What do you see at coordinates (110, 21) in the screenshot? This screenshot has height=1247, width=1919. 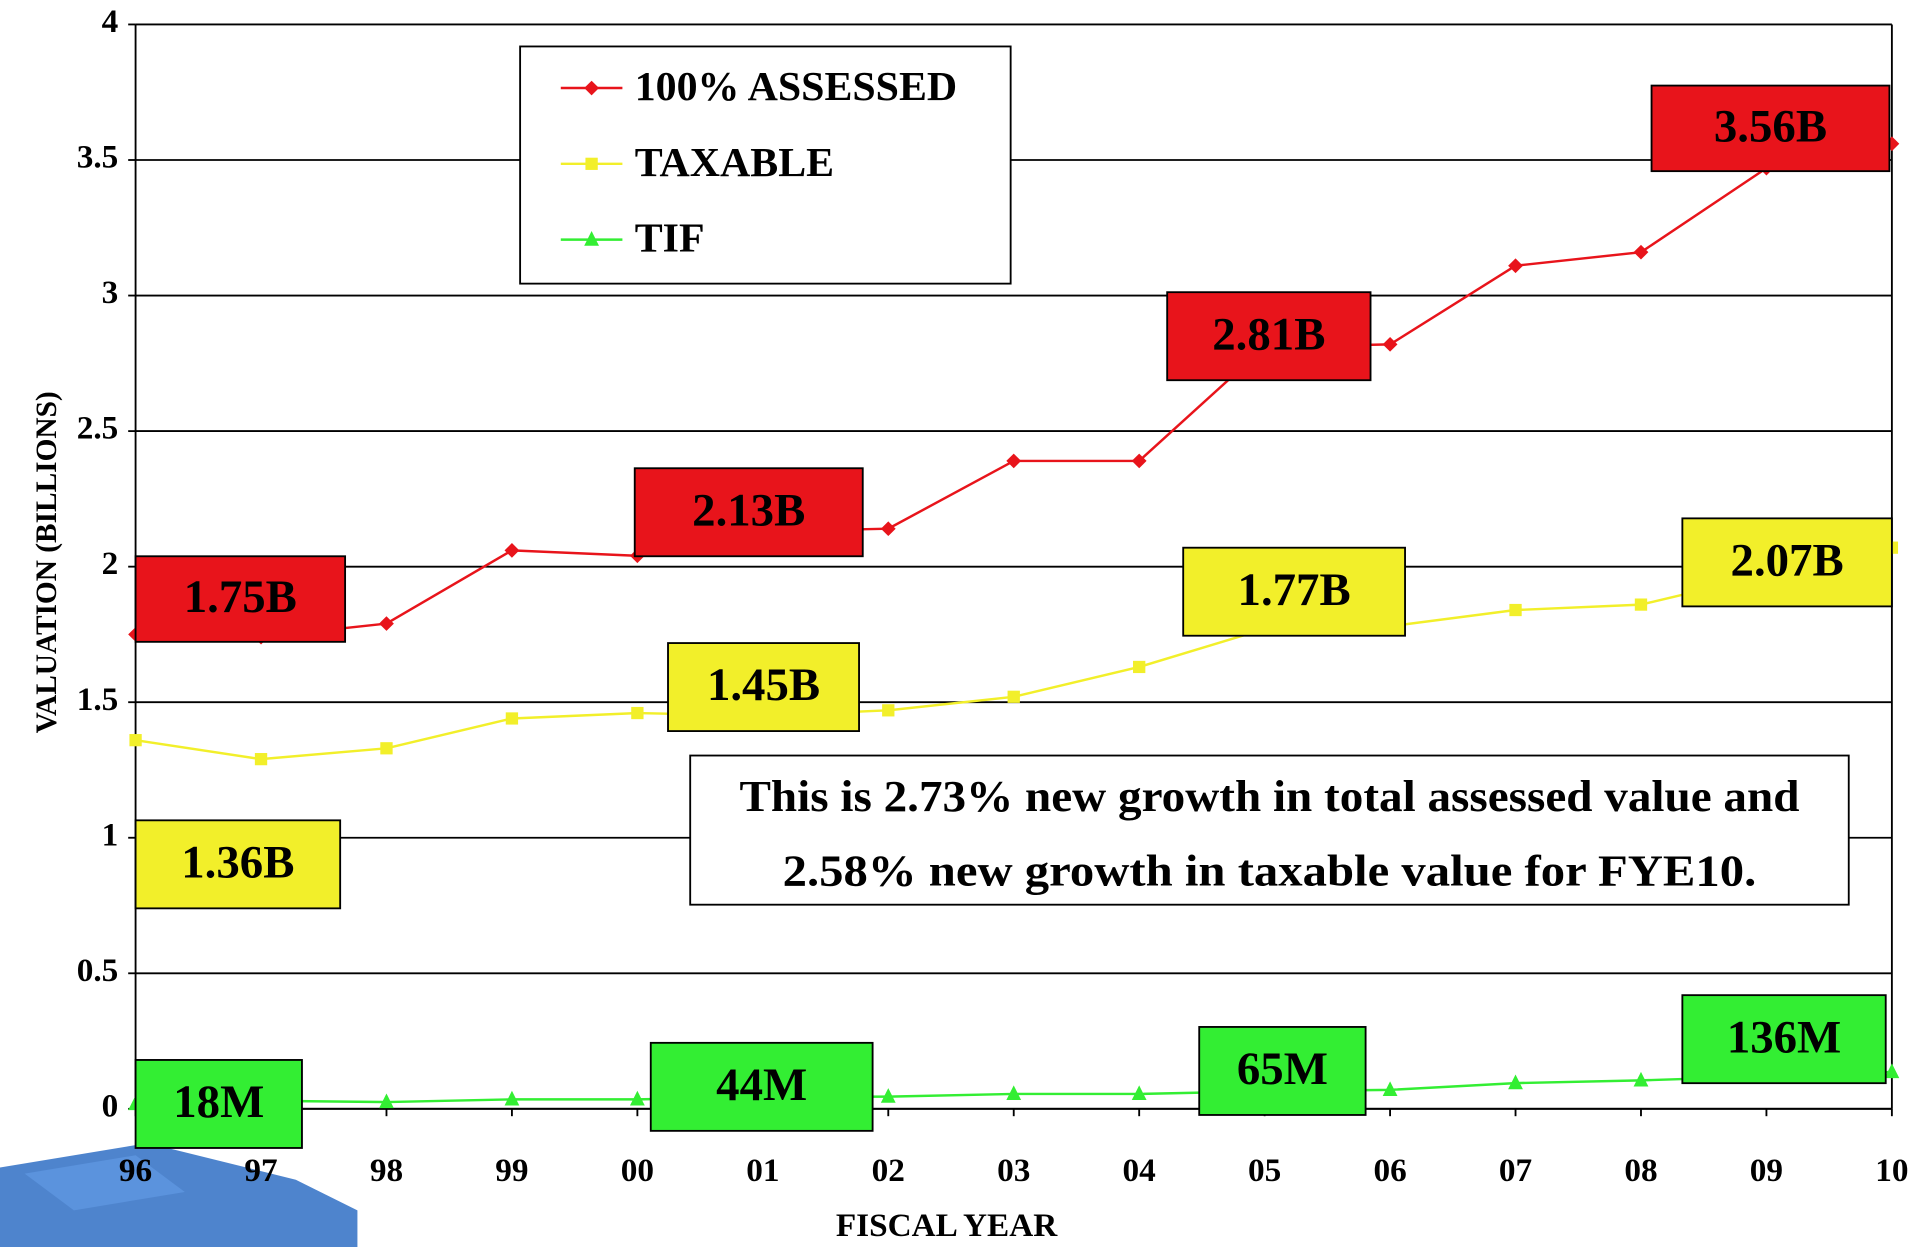 I see `y-tick-label: 4` at bounding box center [110, 21].